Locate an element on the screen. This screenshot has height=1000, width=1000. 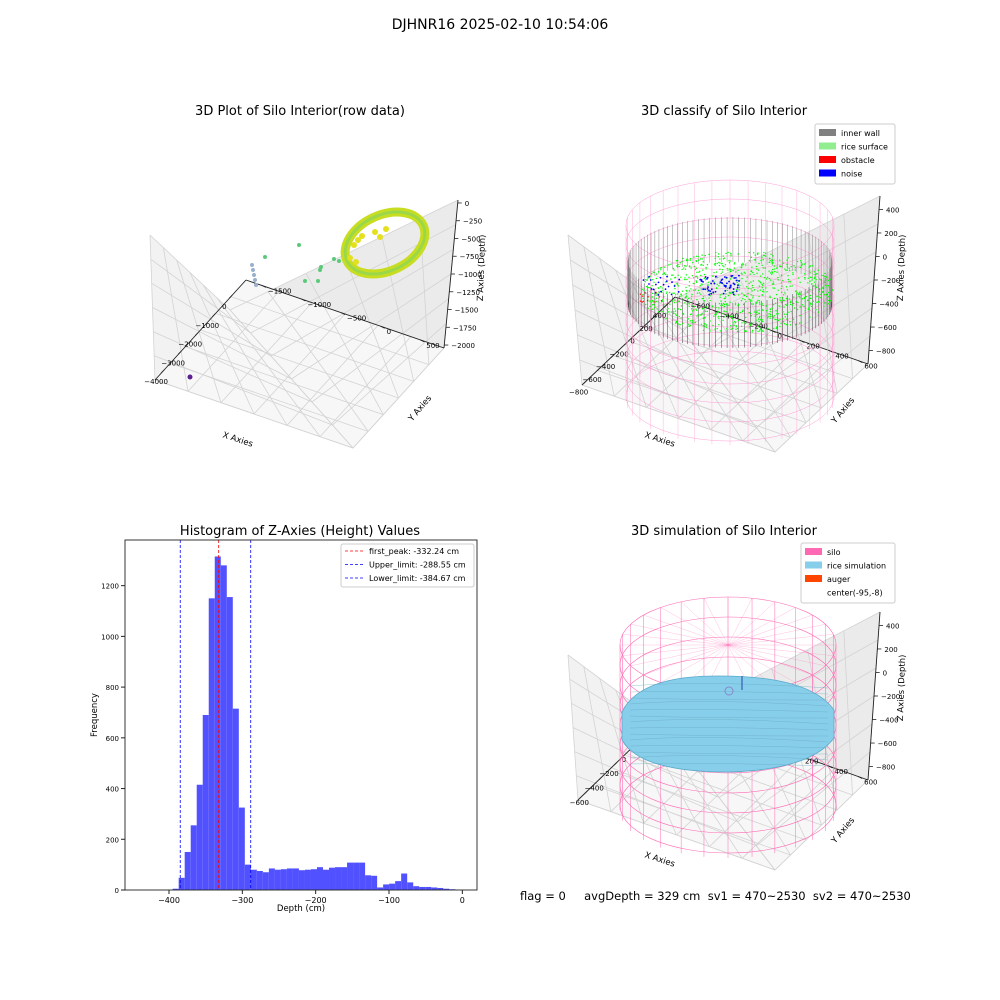
panel4-z-tick-label: −600 is located at coordinates (887, 744).